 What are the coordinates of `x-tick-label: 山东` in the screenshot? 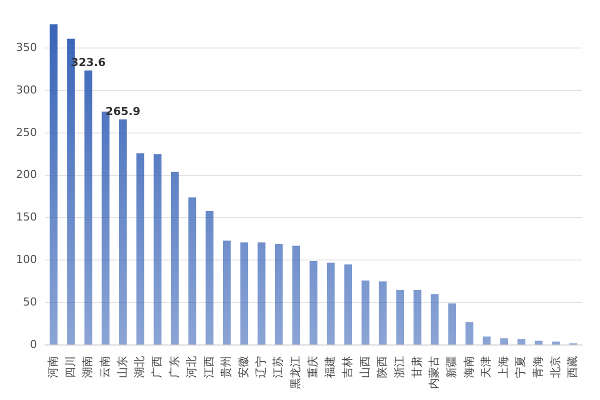 It's located at (122, 367).